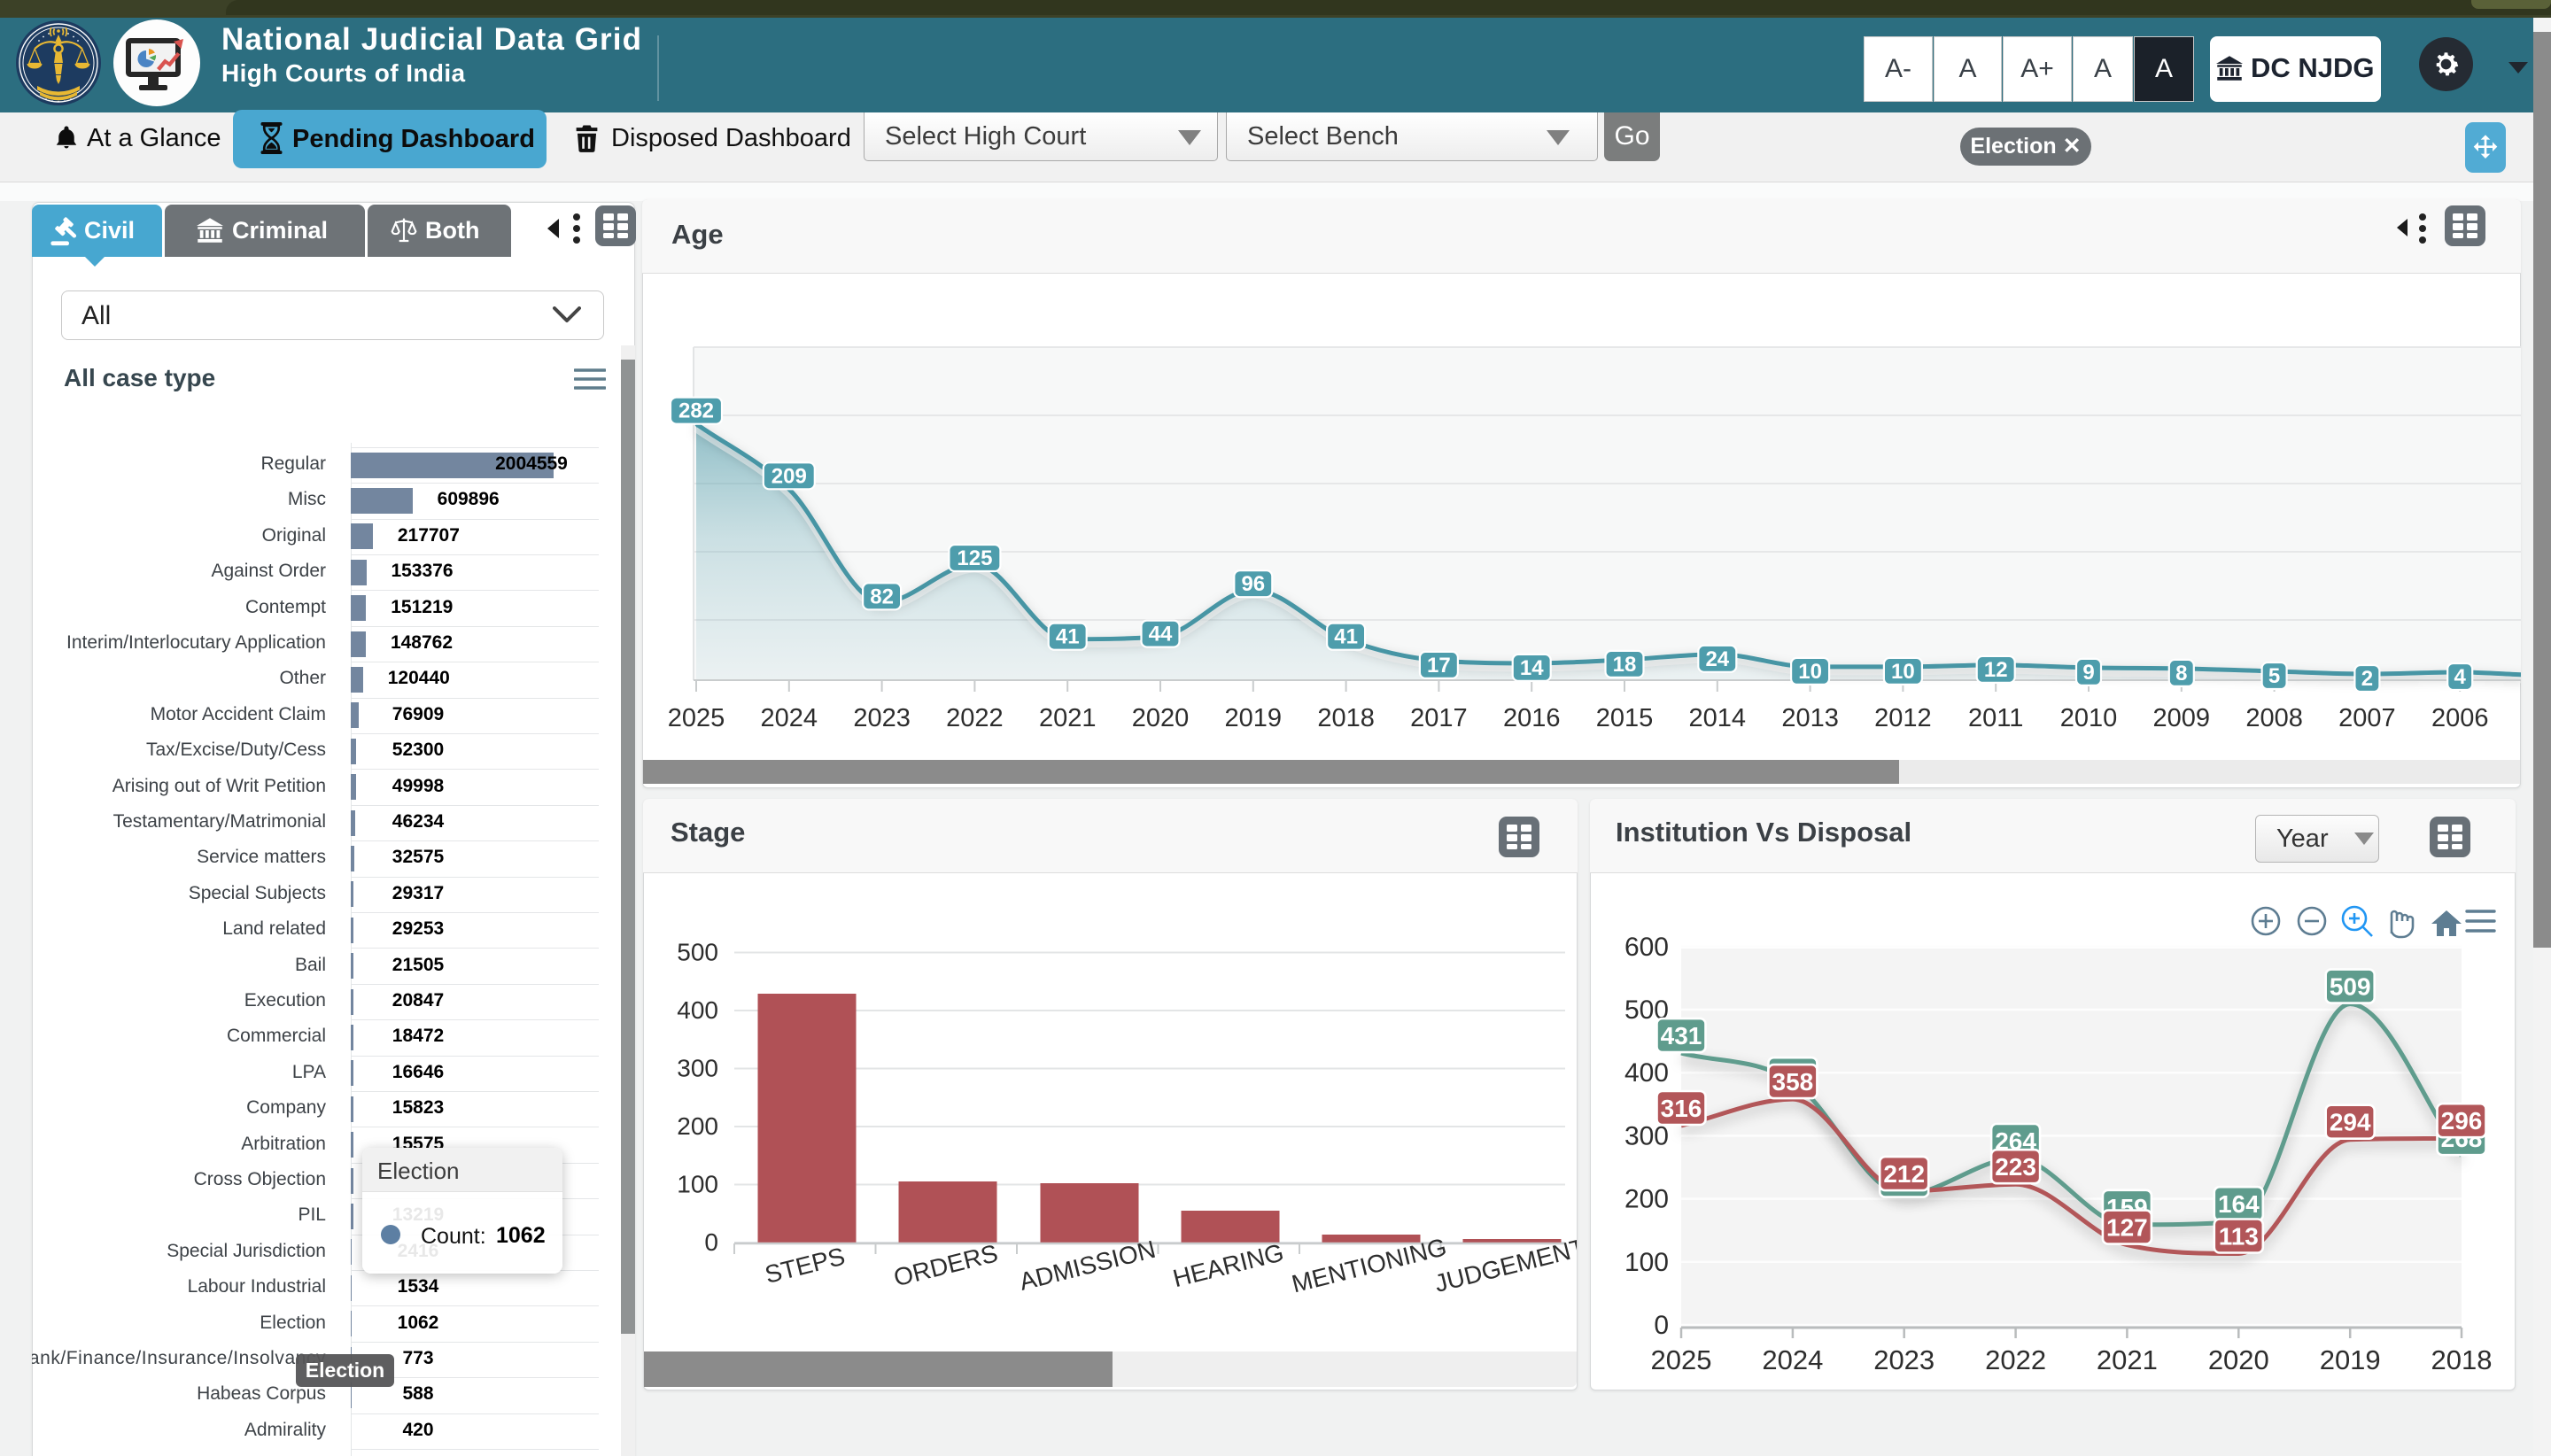 The height and width of the screenshot is (1456, 2551). I want to click on svg-text: 2, so click(2367, 679).